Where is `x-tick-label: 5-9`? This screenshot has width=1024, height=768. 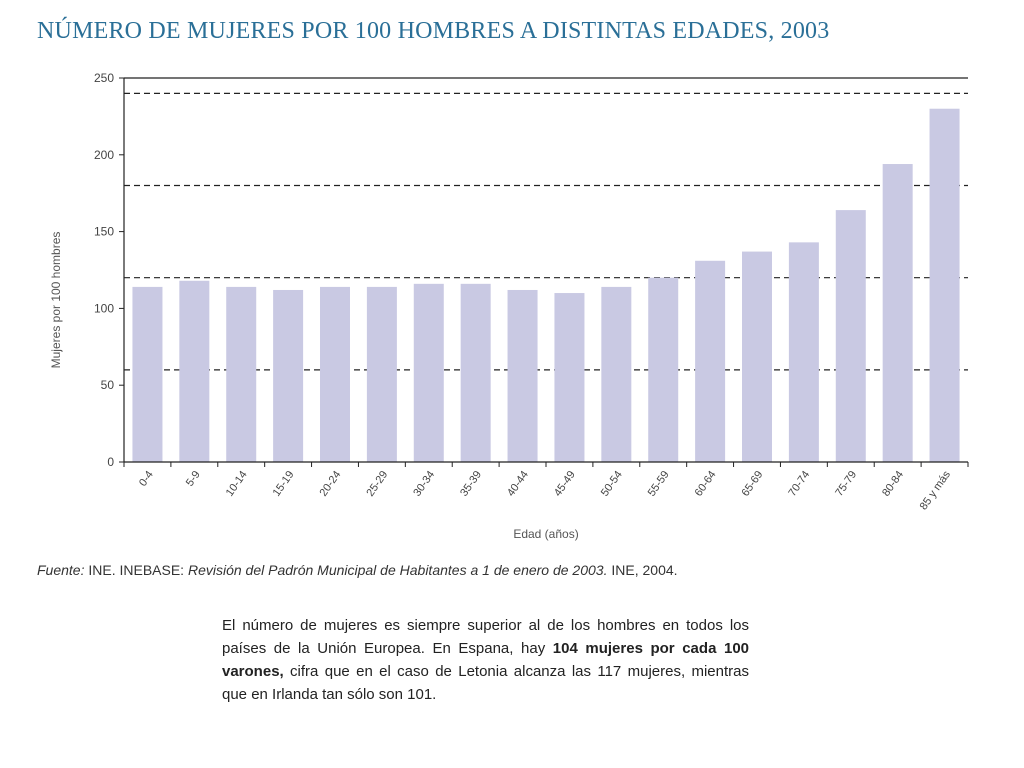
x-tick-label: 5-9 is located at coordinates (193, 479).